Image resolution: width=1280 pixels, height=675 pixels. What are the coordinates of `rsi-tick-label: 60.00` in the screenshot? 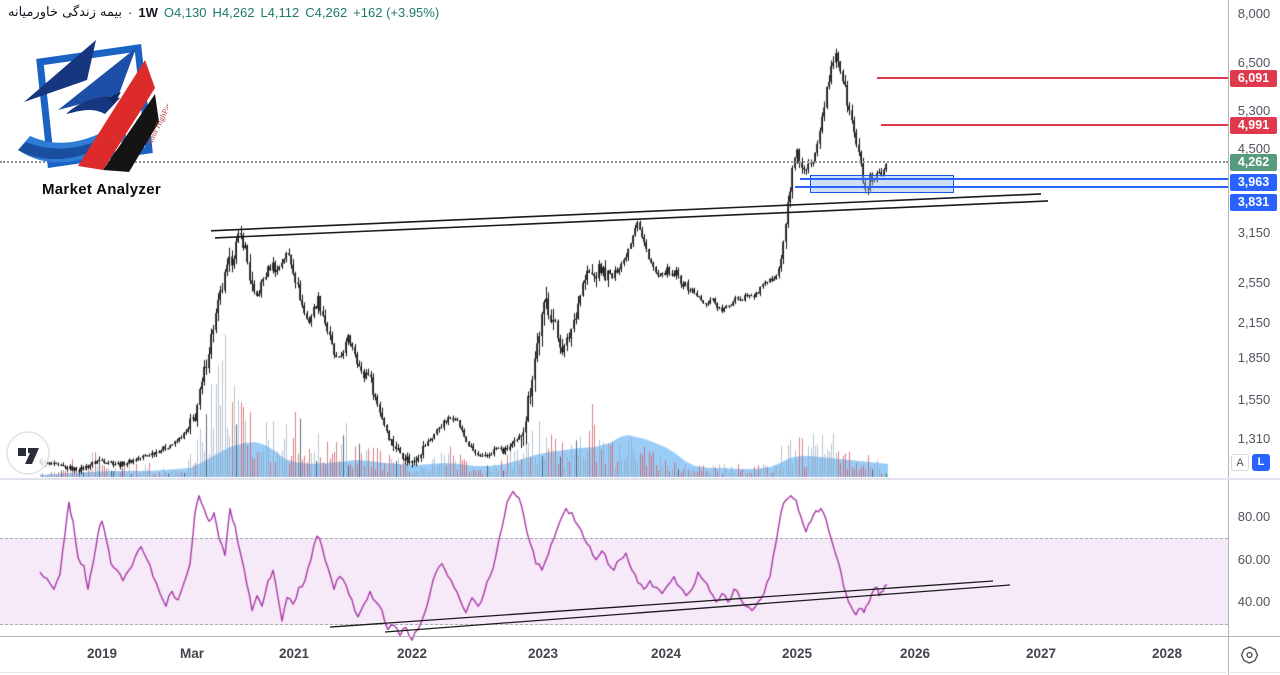 It's located at (1254, 559).